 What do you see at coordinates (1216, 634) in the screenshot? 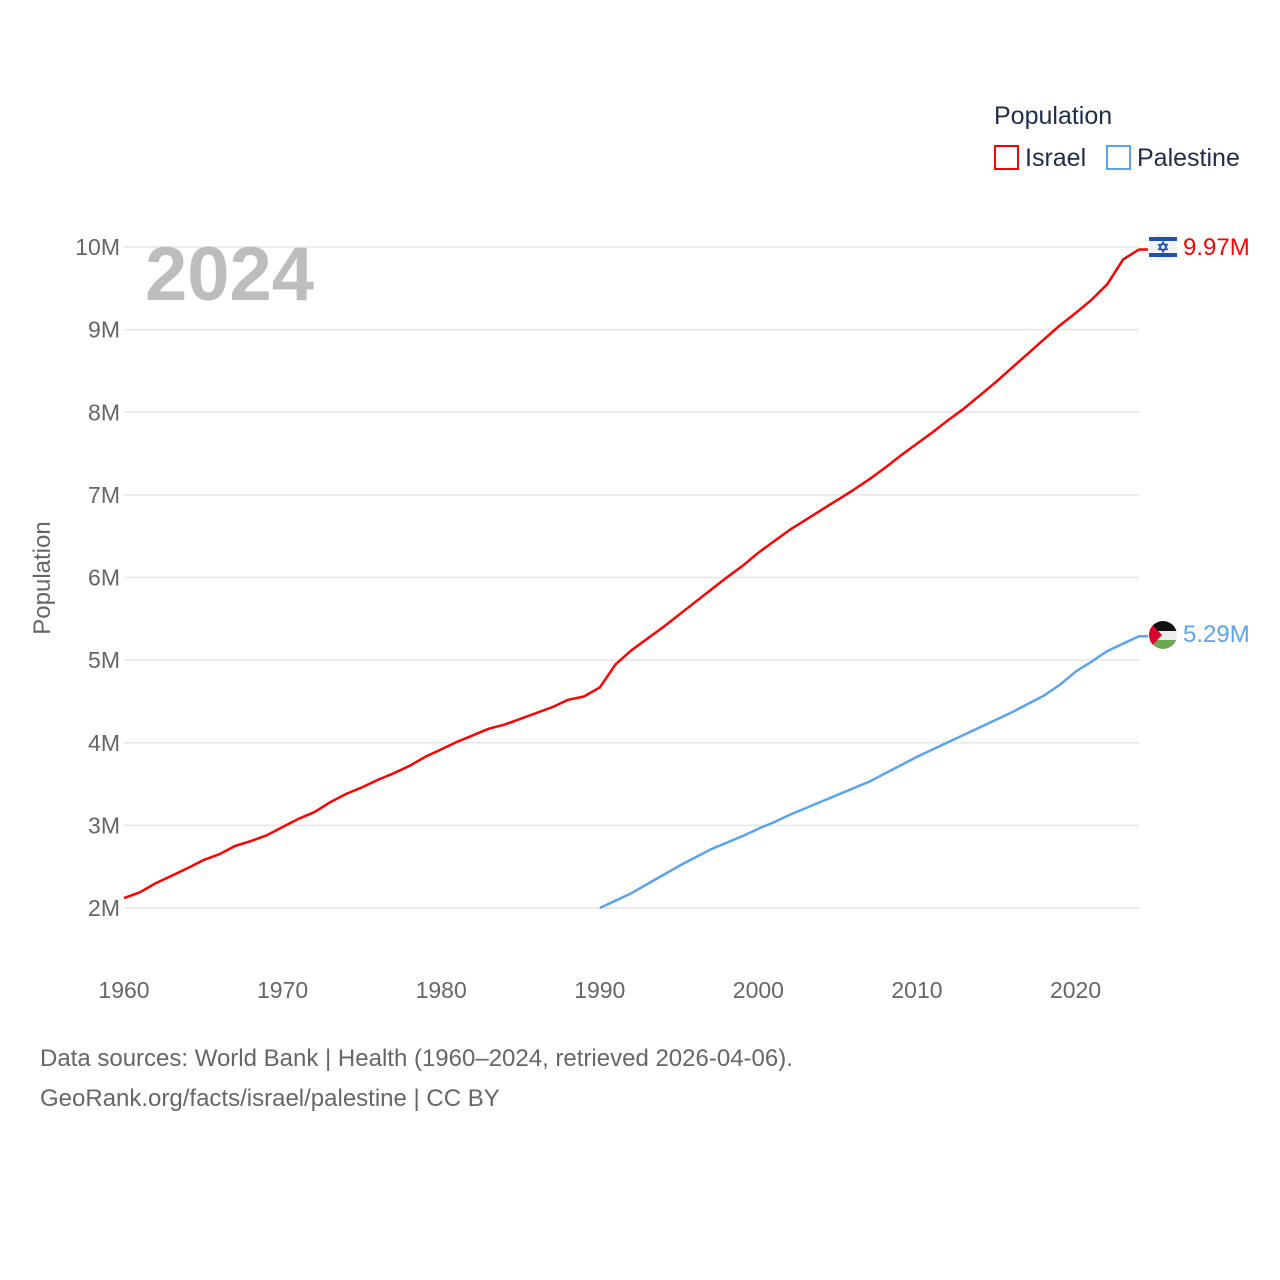
I see `end-label-palestine: 5.29M` at bounding box center [1216, 634].